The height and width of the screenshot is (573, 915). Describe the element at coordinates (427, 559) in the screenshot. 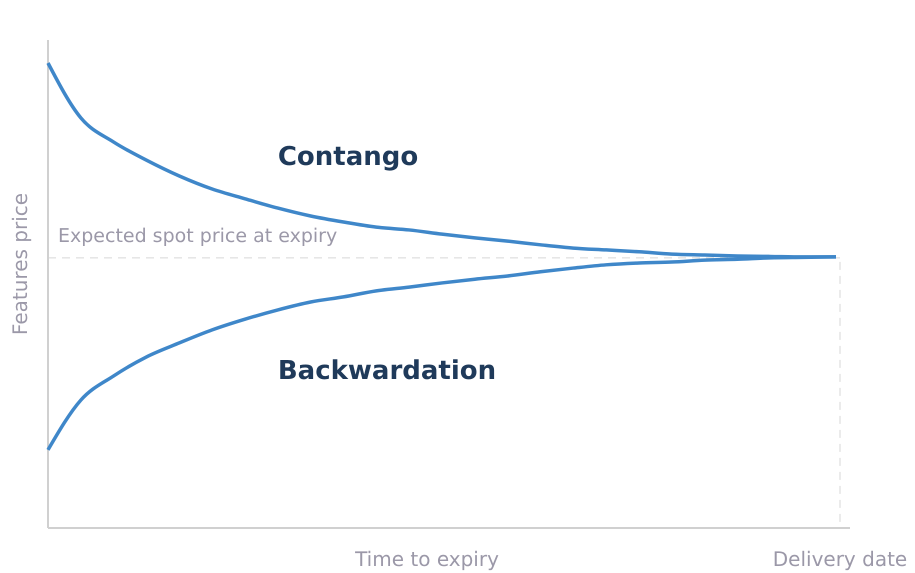

I see `x-axis-title: Time to expiry` at that location.